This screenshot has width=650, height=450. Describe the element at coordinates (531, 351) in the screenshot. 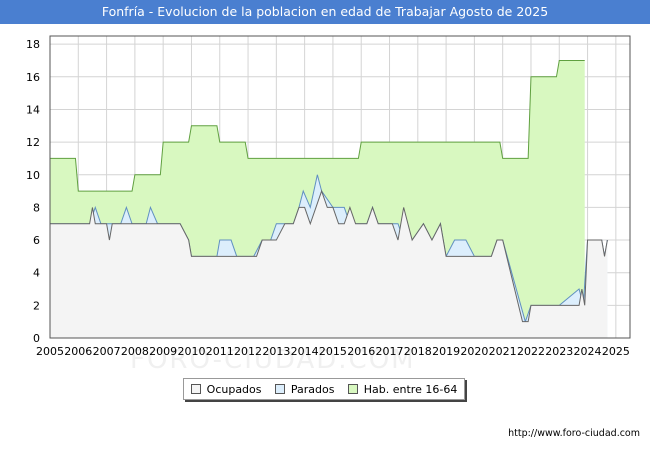

I see `x-tick-label: 2022` at that location.